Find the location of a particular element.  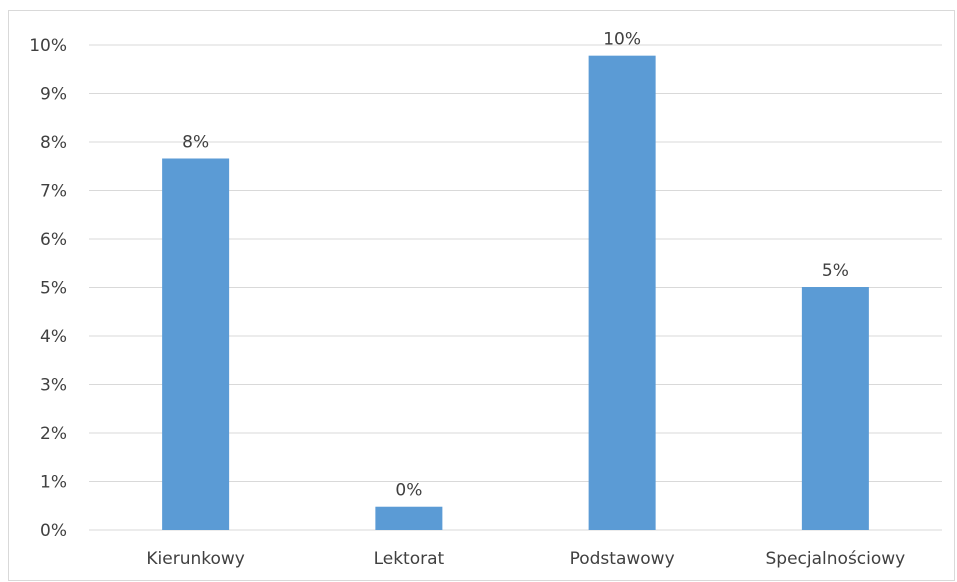

x-category-label: Kierunkowy is located at coordinates (195, 559).